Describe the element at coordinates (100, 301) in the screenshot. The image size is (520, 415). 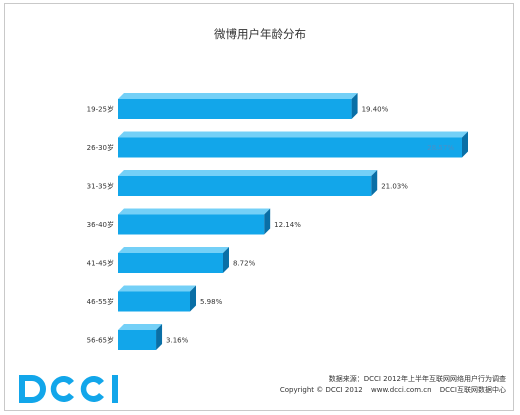
I see `category-label: 46-55岁` at that location.